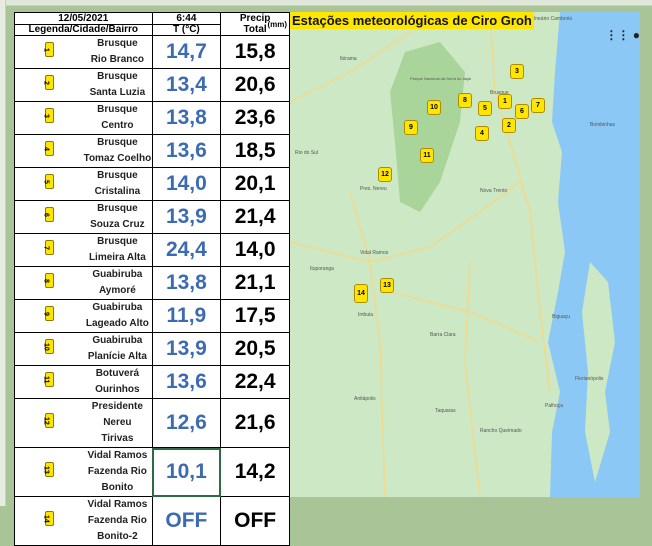  Describe the element at coordinates (255, 24) in the screenshot. I see `precip-header: Precip Total (mm)` at that location.